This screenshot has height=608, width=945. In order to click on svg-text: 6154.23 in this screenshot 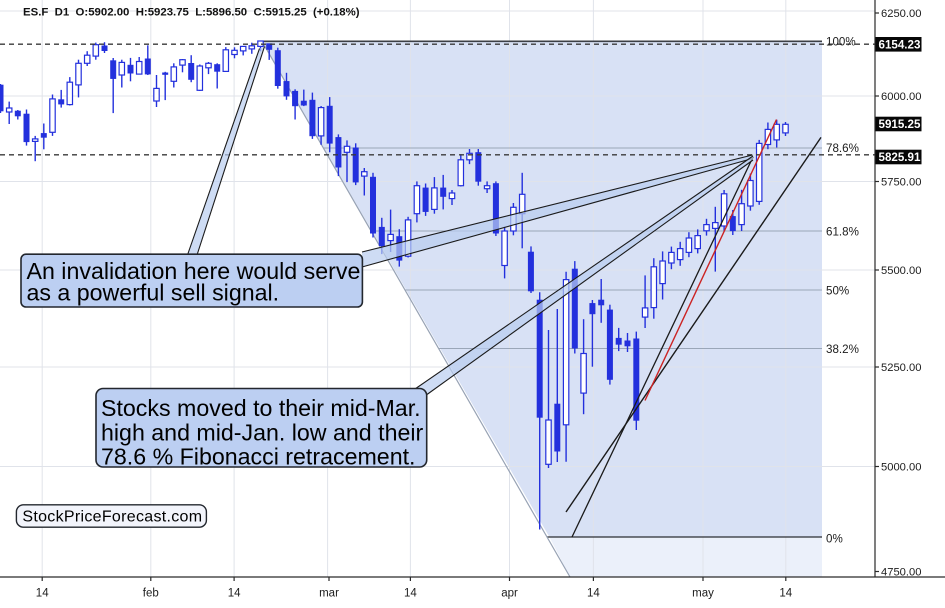, I will do `click(900, 45)`.